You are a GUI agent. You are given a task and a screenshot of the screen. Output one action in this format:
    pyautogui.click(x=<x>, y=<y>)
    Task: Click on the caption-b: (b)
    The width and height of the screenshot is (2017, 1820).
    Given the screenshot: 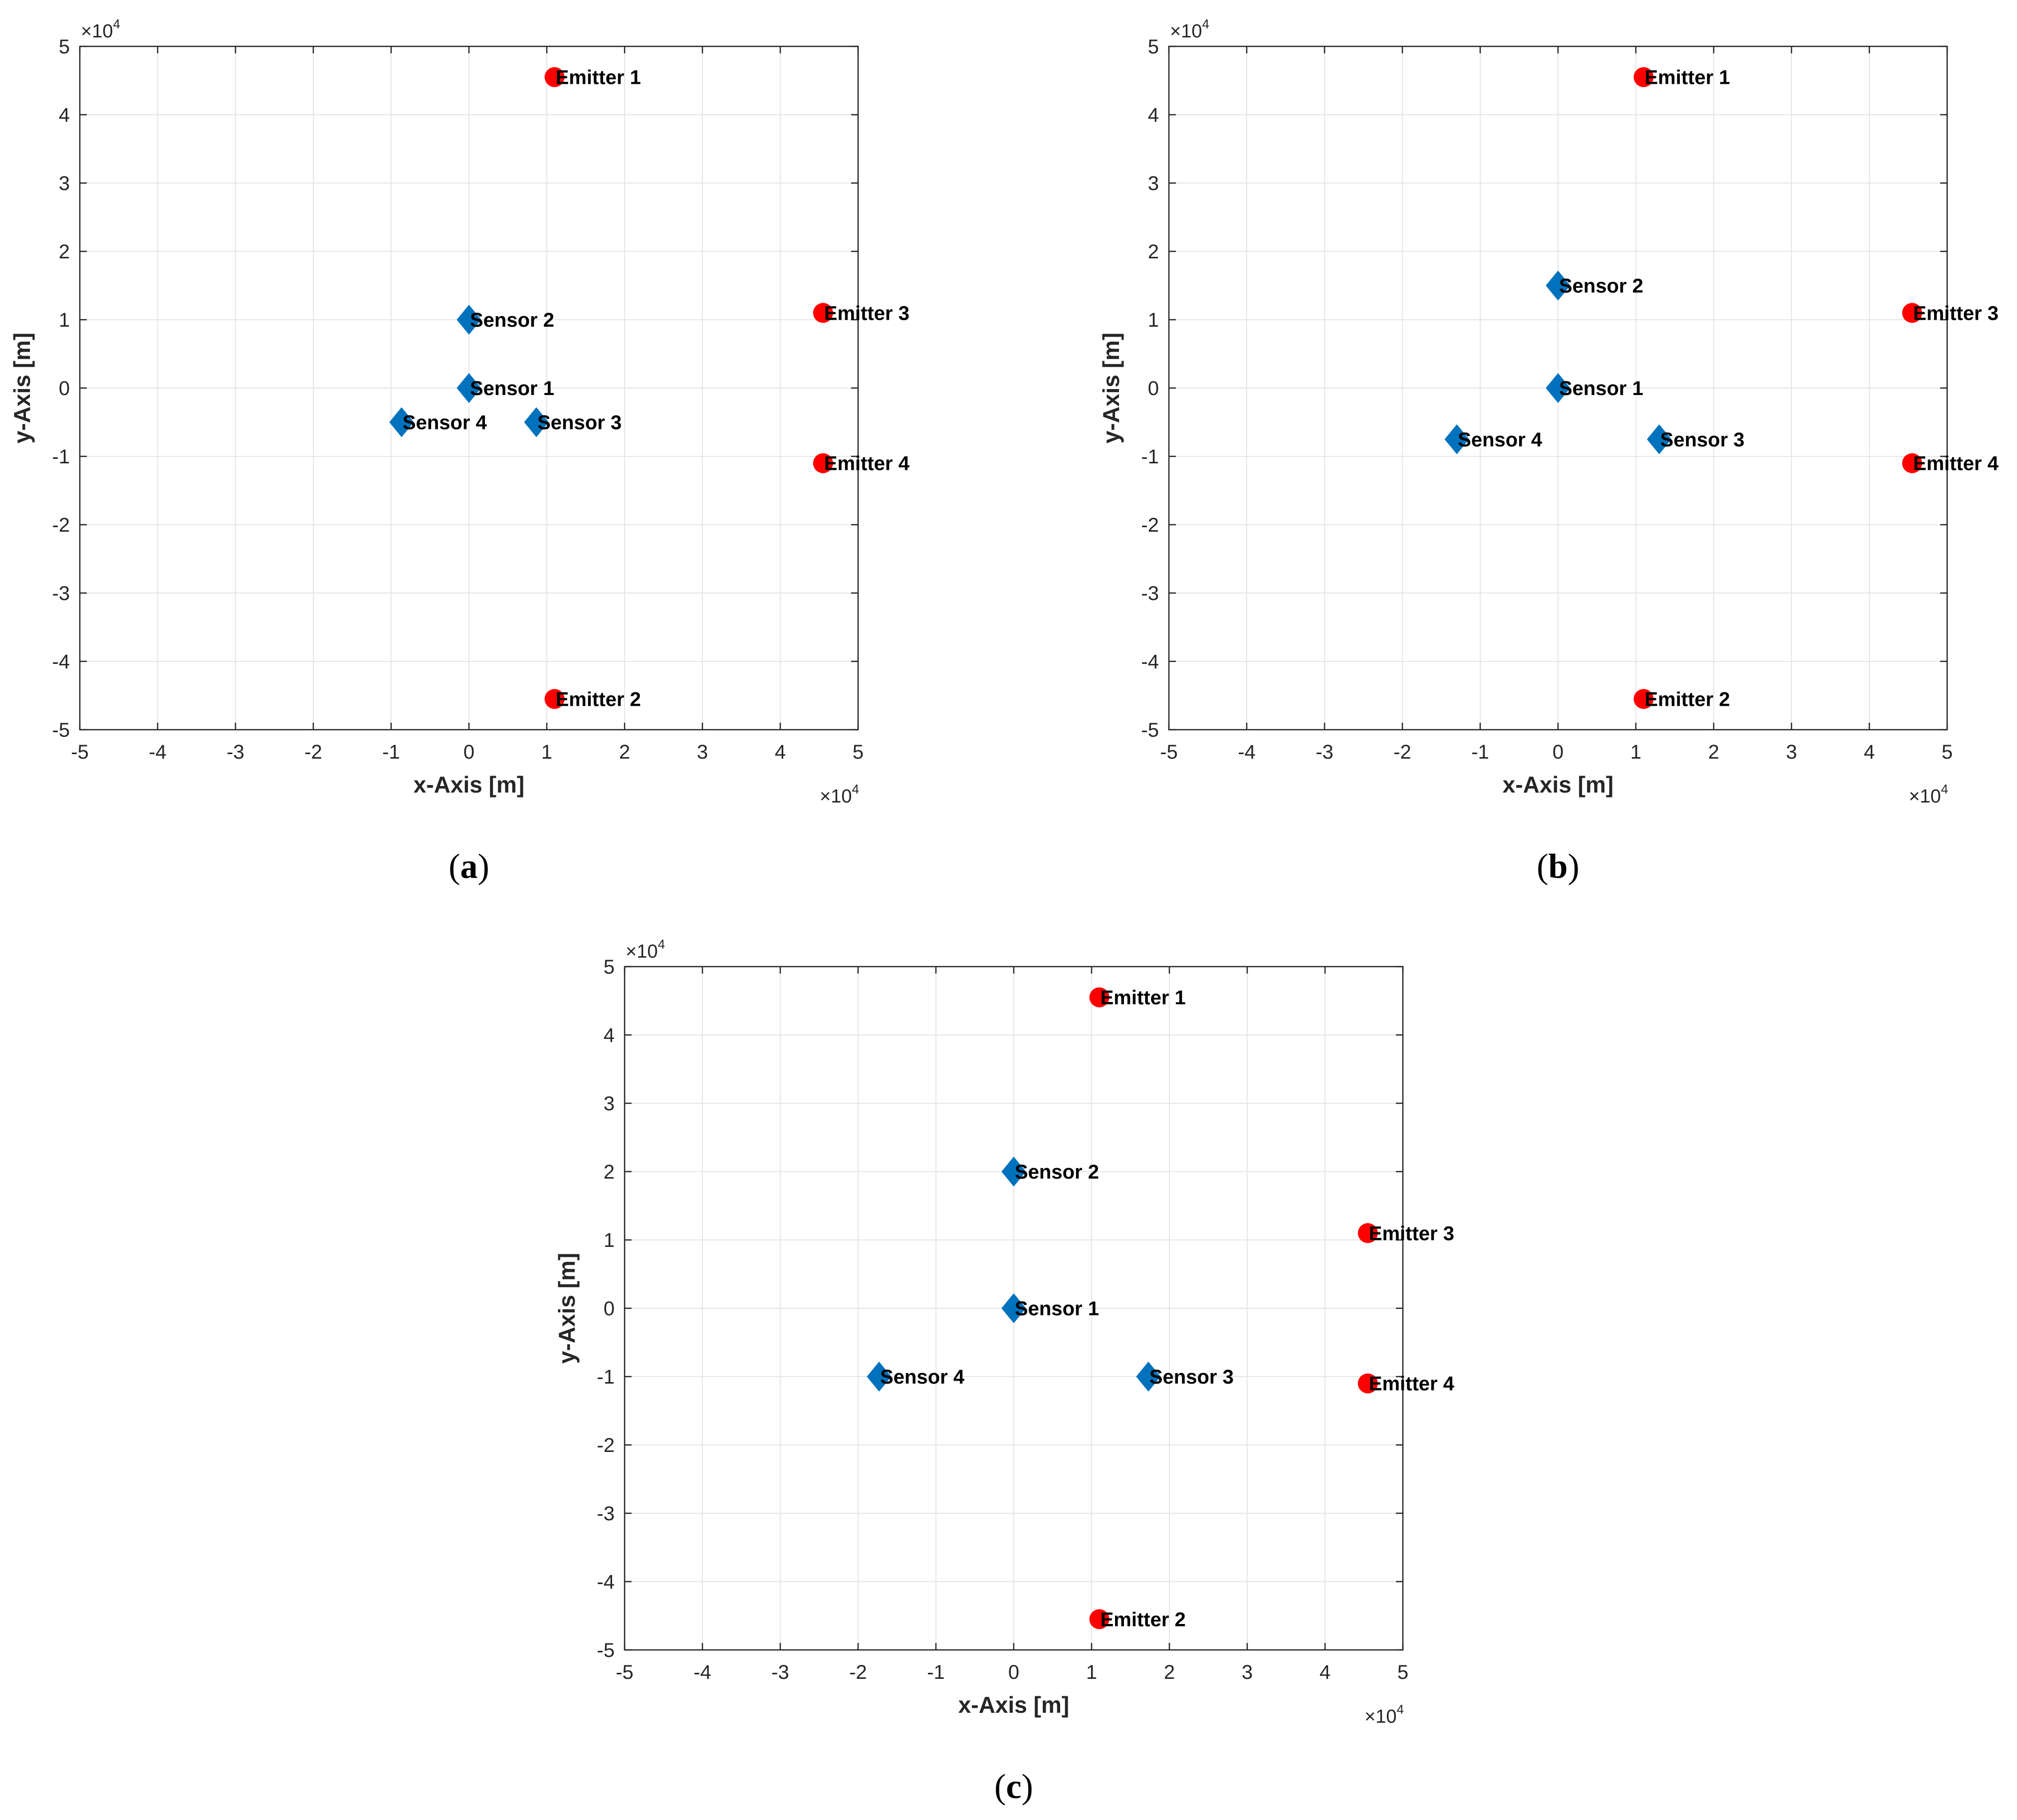 What is the action you would take?
    pyautogui.click(x=1558, y=866)
    